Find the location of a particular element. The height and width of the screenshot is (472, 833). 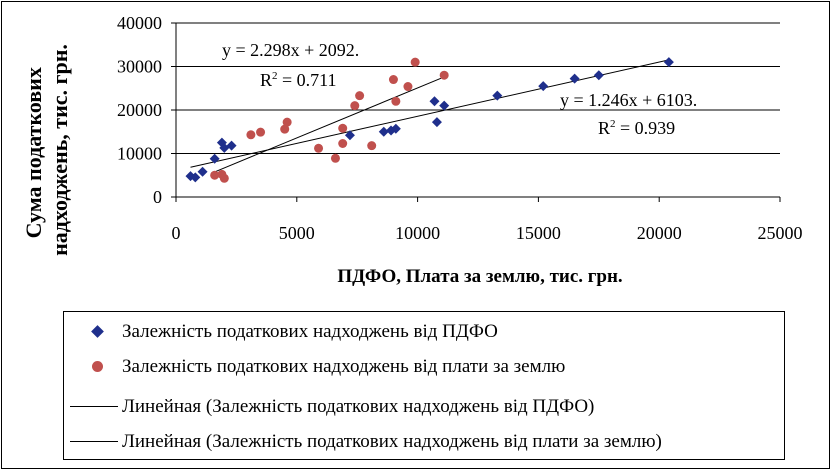

y-tick-labels: 0 10000 20000 30000 40000 is located at coordinates (139, 110).